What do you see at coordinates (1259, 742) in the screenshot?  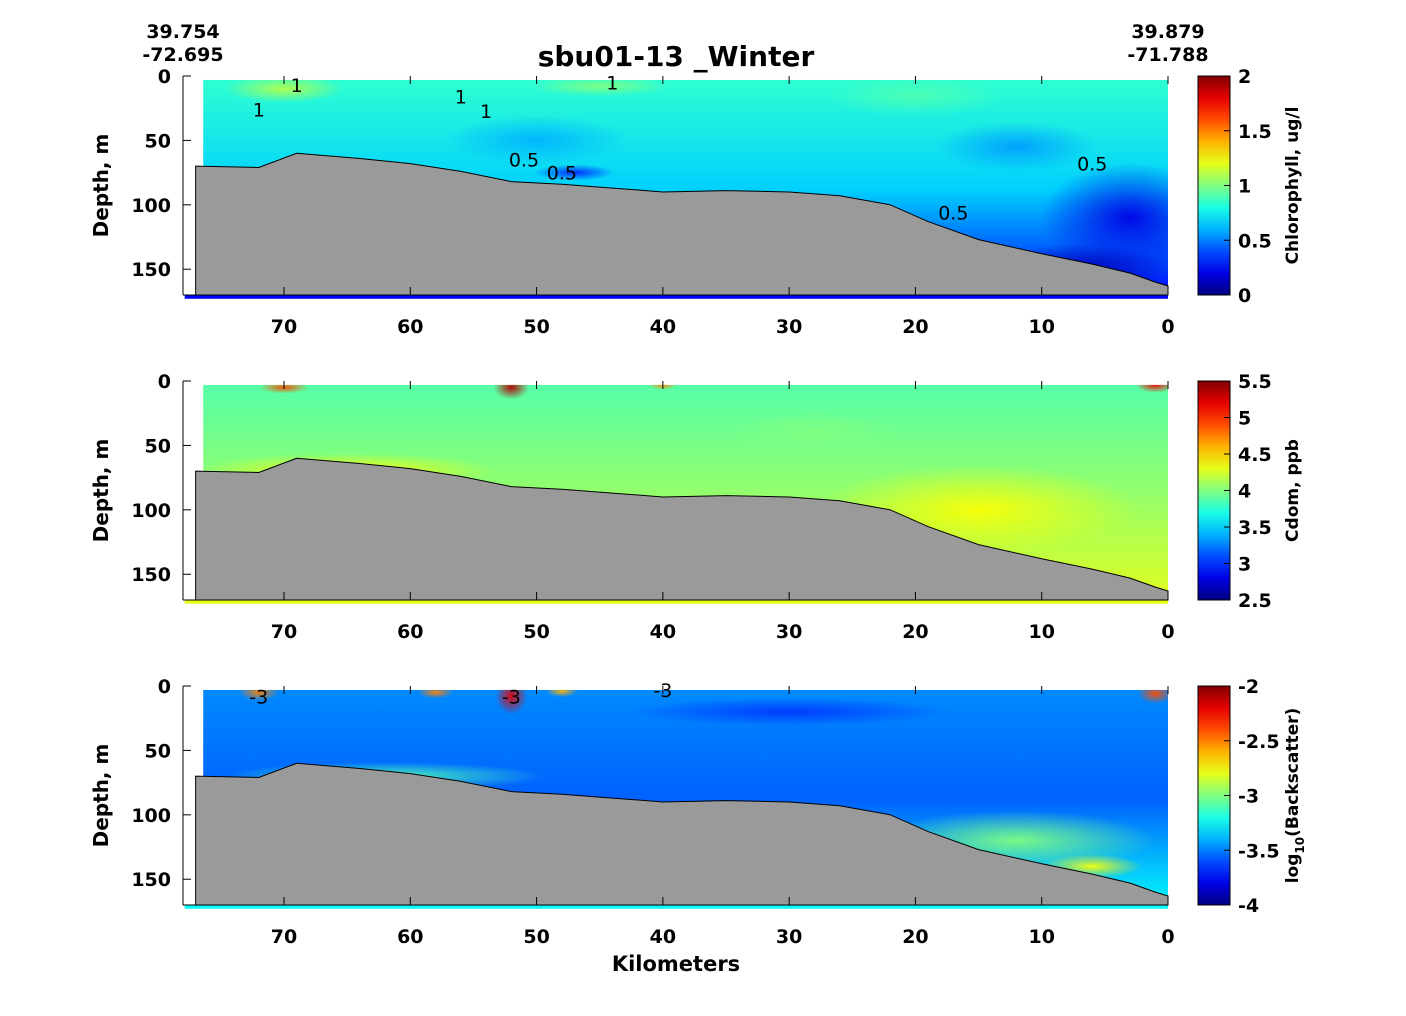 I see `colorbar-tick-label: -2.5` at bounding box center [1259, 742].